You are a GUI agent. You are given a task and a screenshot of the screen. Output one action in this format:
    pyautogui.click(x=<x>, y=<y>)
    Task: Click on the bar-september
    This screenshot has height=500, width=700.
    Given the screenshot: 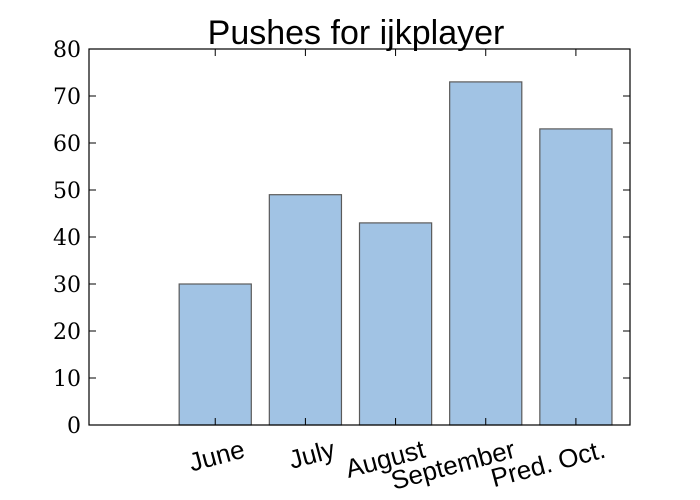 What is the action you would take?
    pyautogui.click(x=486, y=253)
    